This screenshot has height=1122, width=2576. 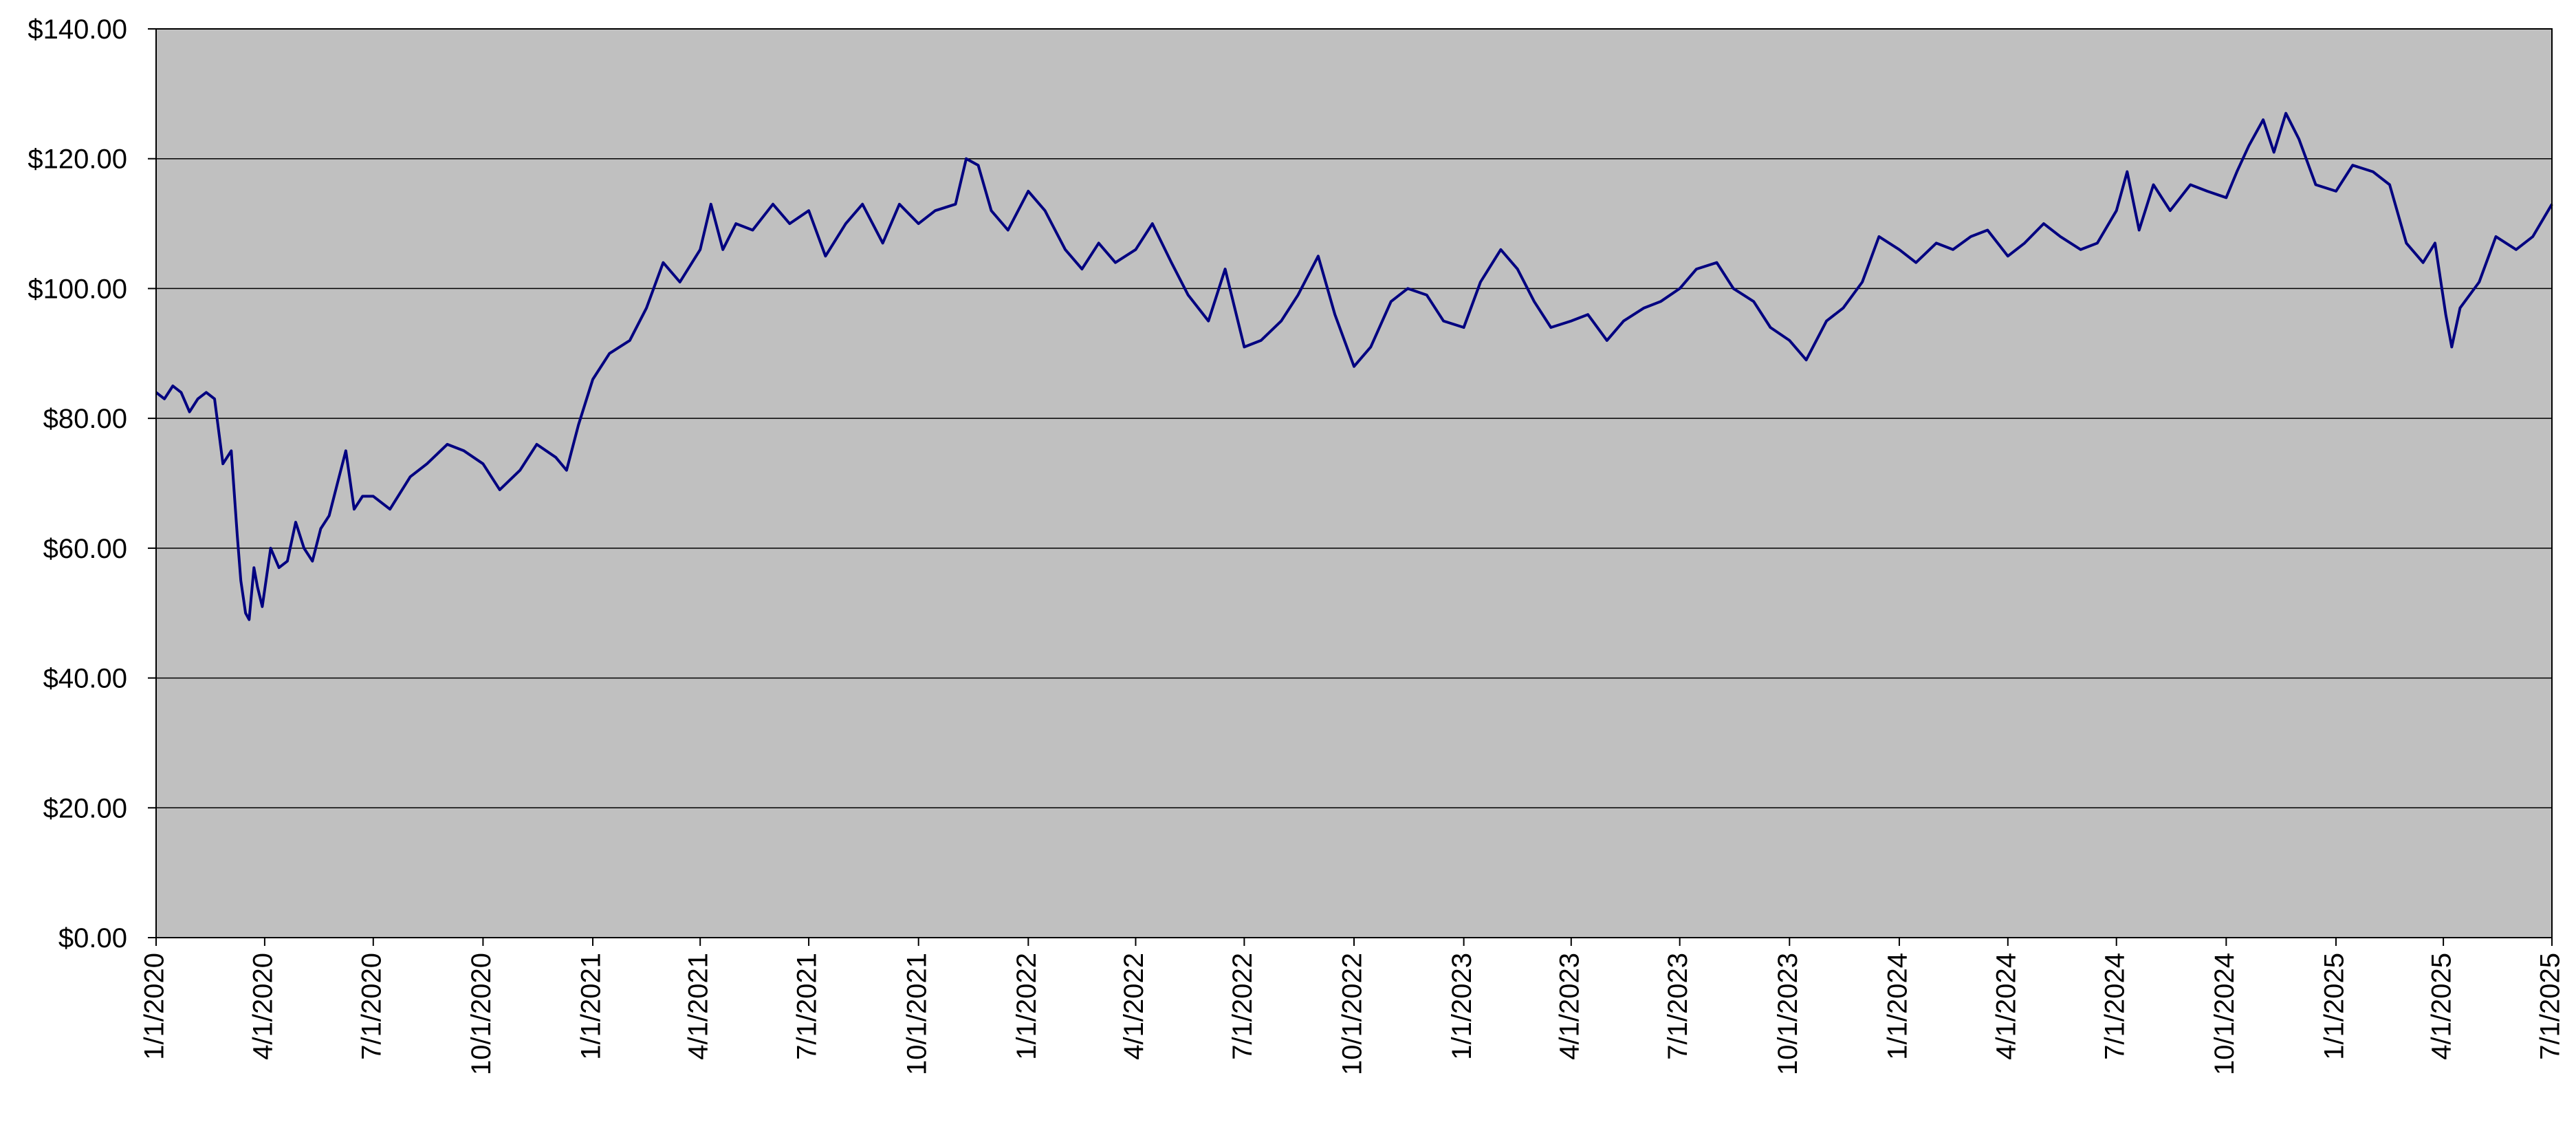 What do you see at coordinates (77, 29) in the screenshot?
I see `y-tick-label: $140.00` at bounding box center [77, 29].